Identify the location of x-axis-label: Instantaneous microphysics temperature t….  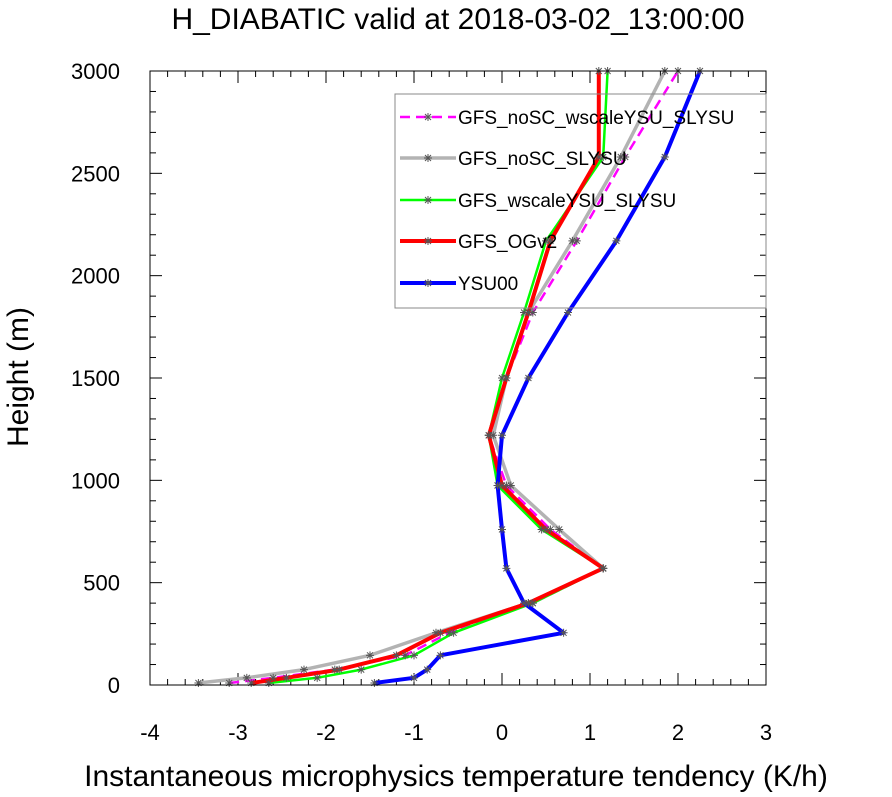
(456, 776).